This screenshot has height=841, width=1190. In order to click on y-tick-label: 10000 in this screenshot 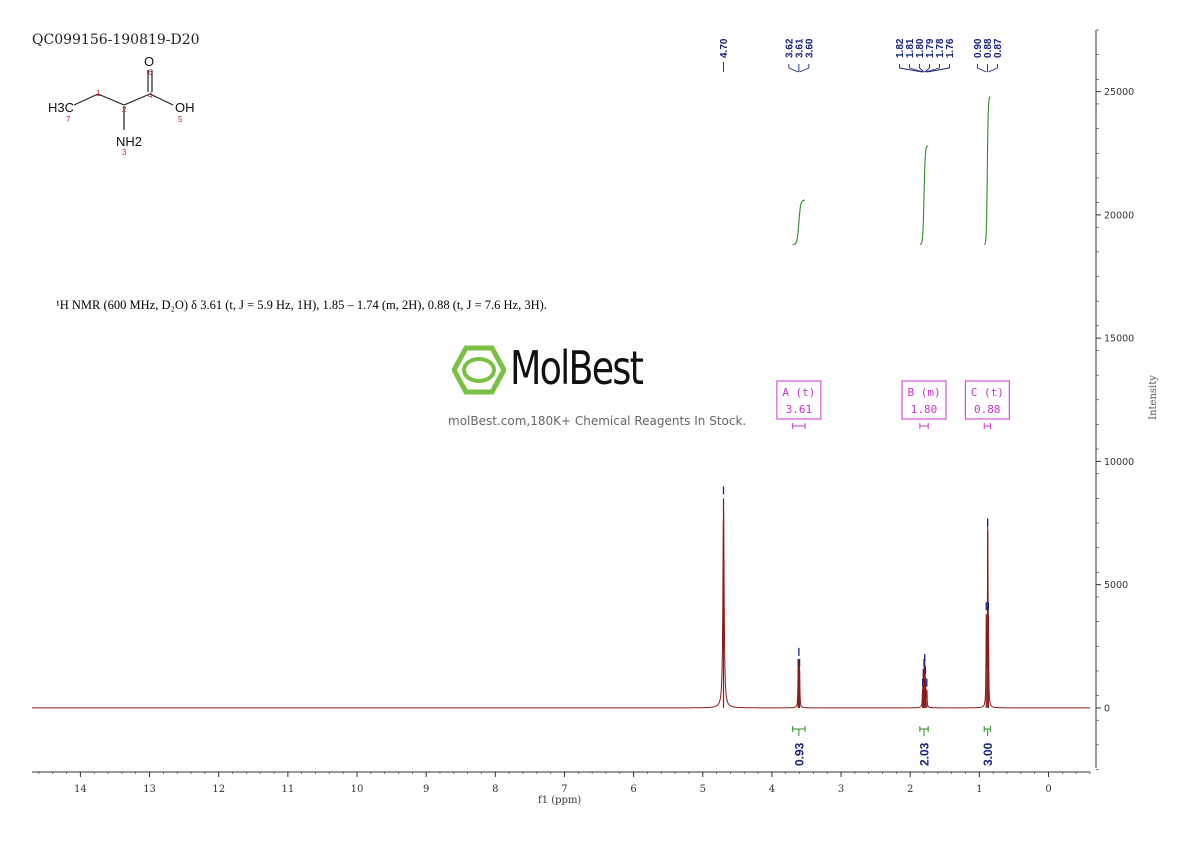, I will do `click(1119, 462)`.